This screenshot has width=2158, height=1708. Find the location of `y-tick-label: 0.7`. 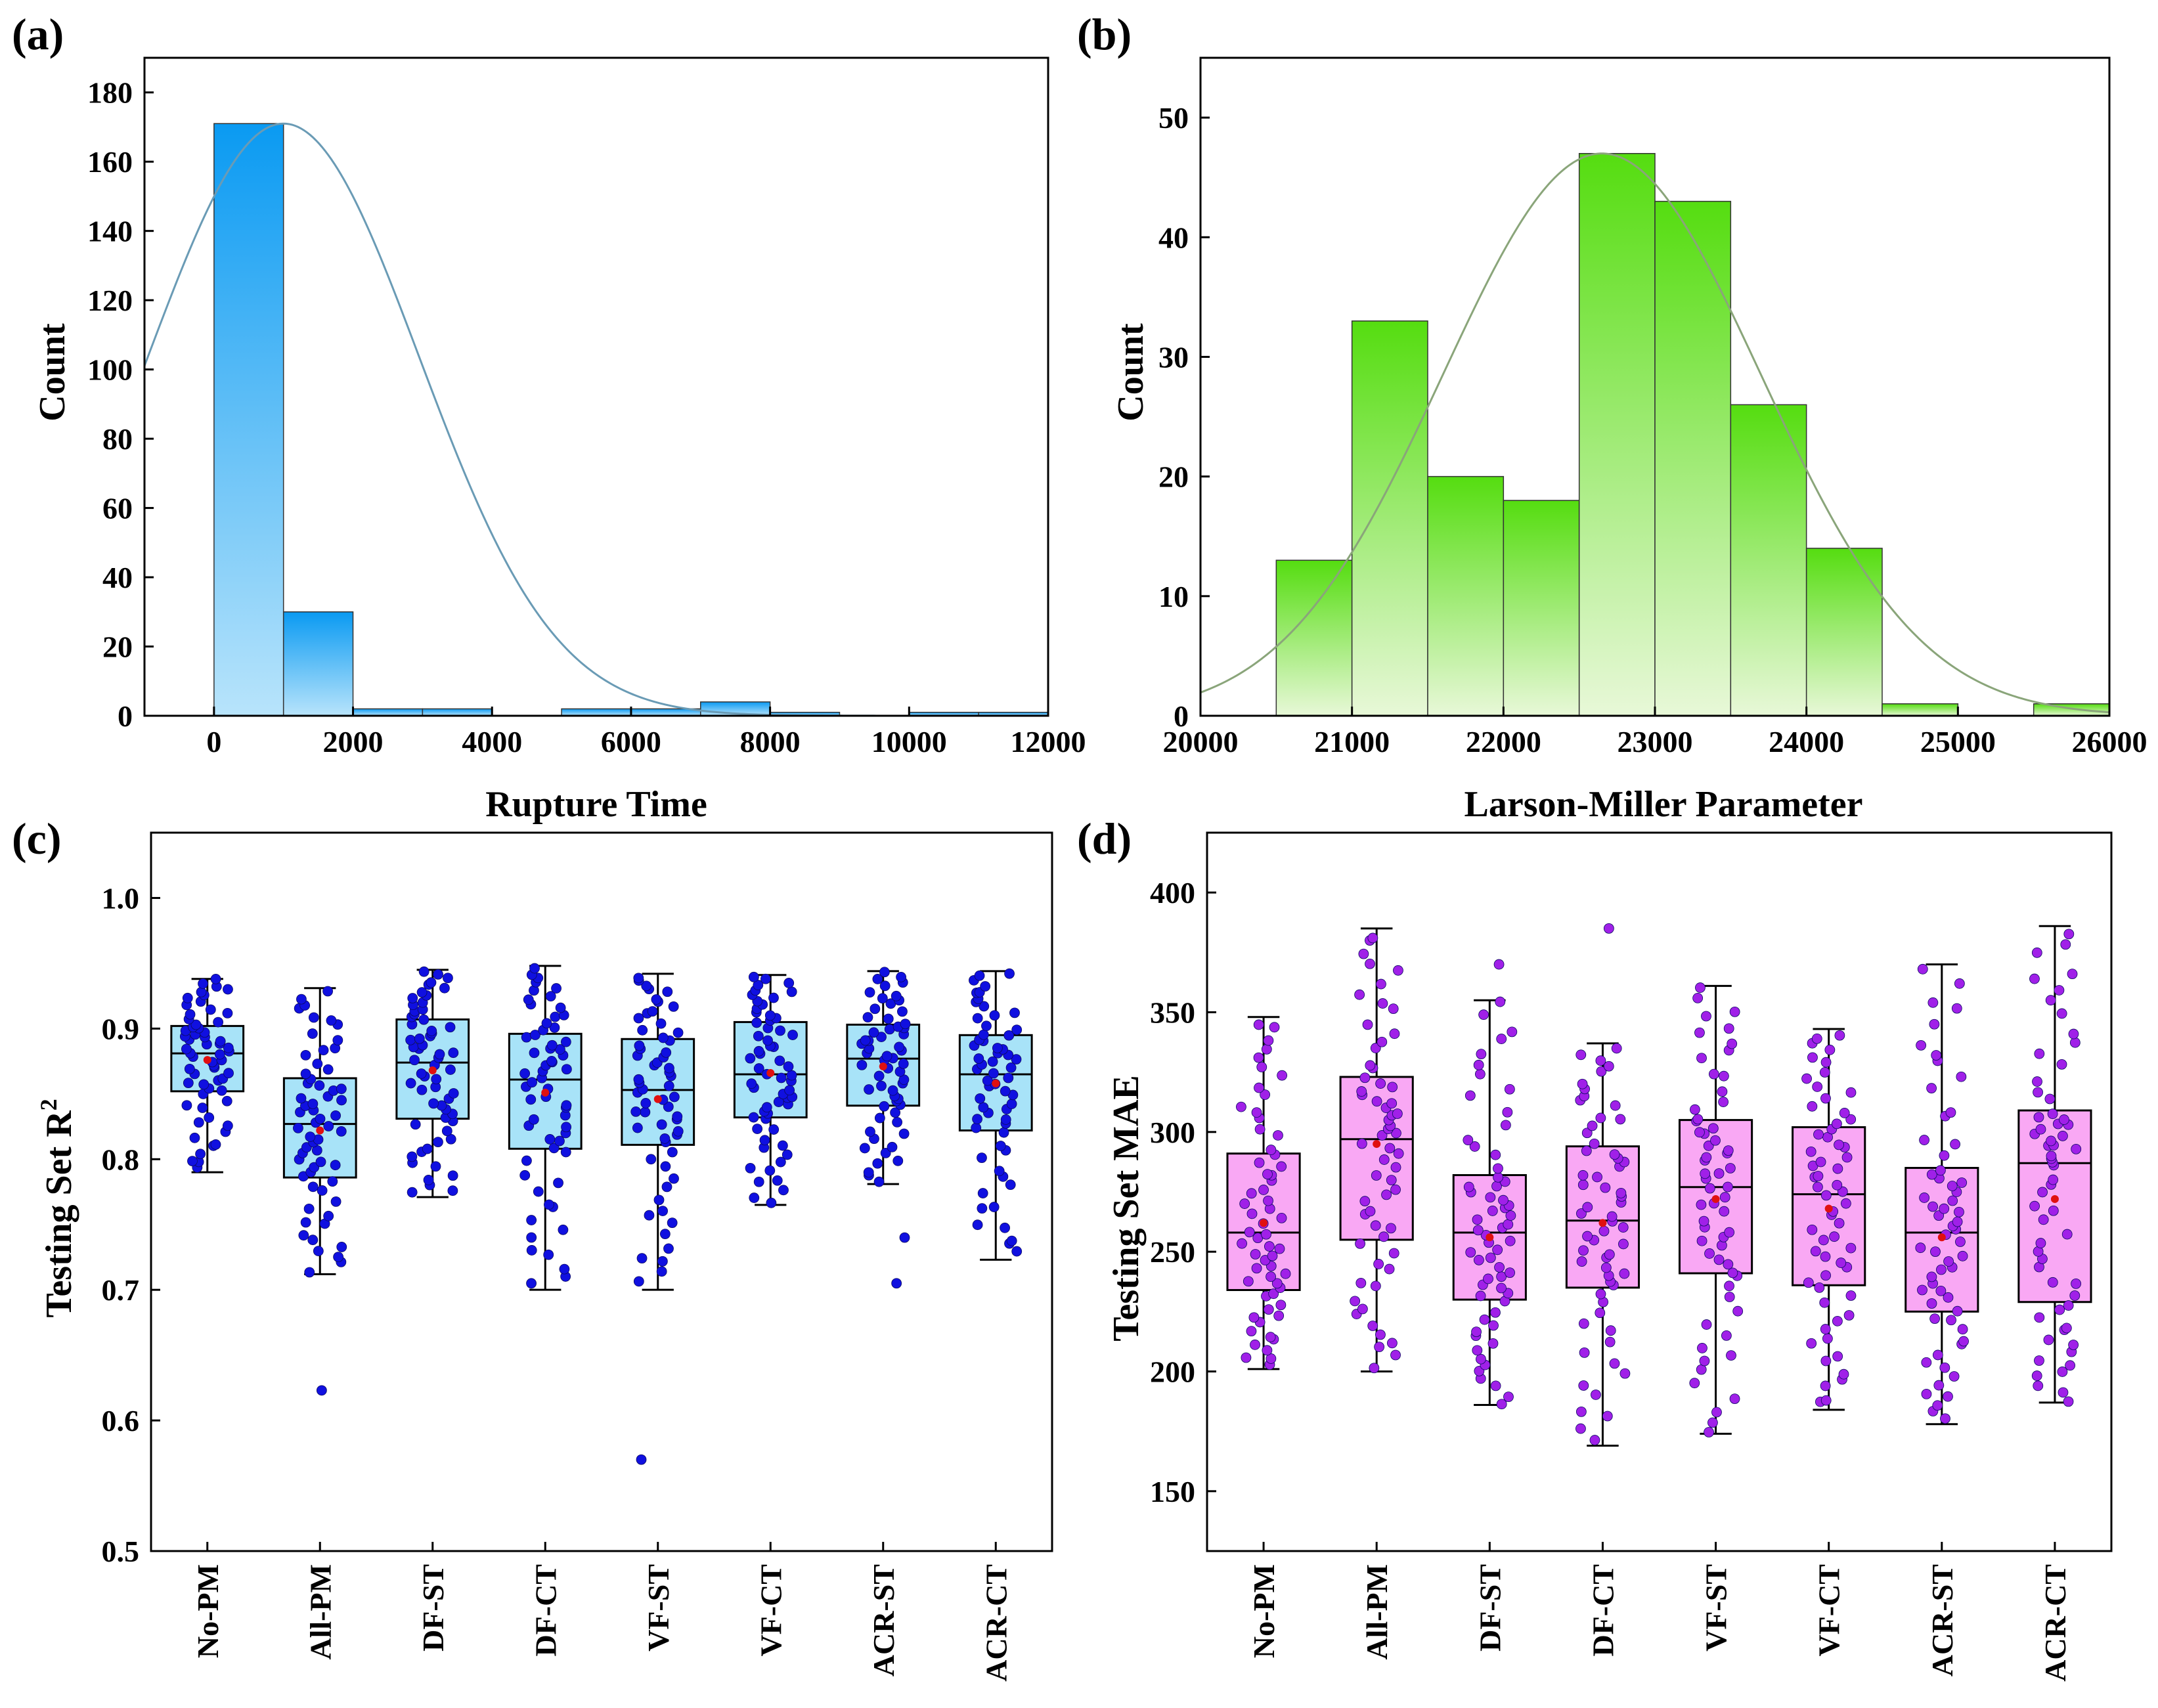

y-tick-label: 0.7 is located at coordinates (121, 1290).